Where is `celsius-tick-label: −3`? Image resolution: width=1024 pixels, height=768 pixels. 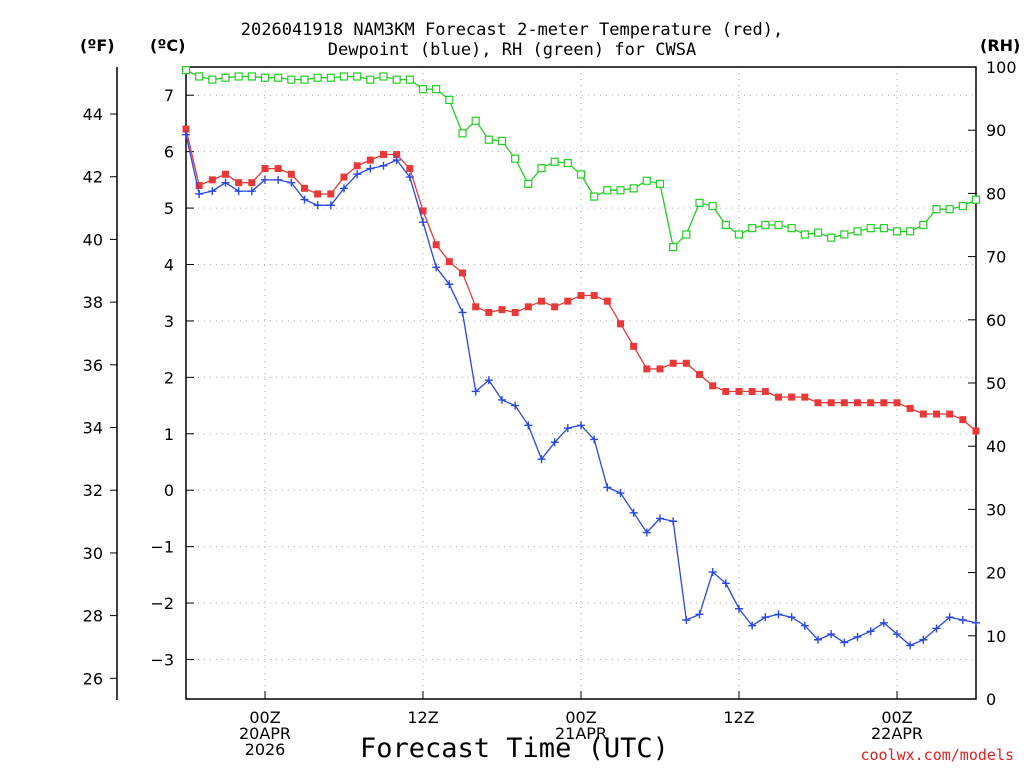
celsius-tick-label: −3 is located at coordinates (162, 660).